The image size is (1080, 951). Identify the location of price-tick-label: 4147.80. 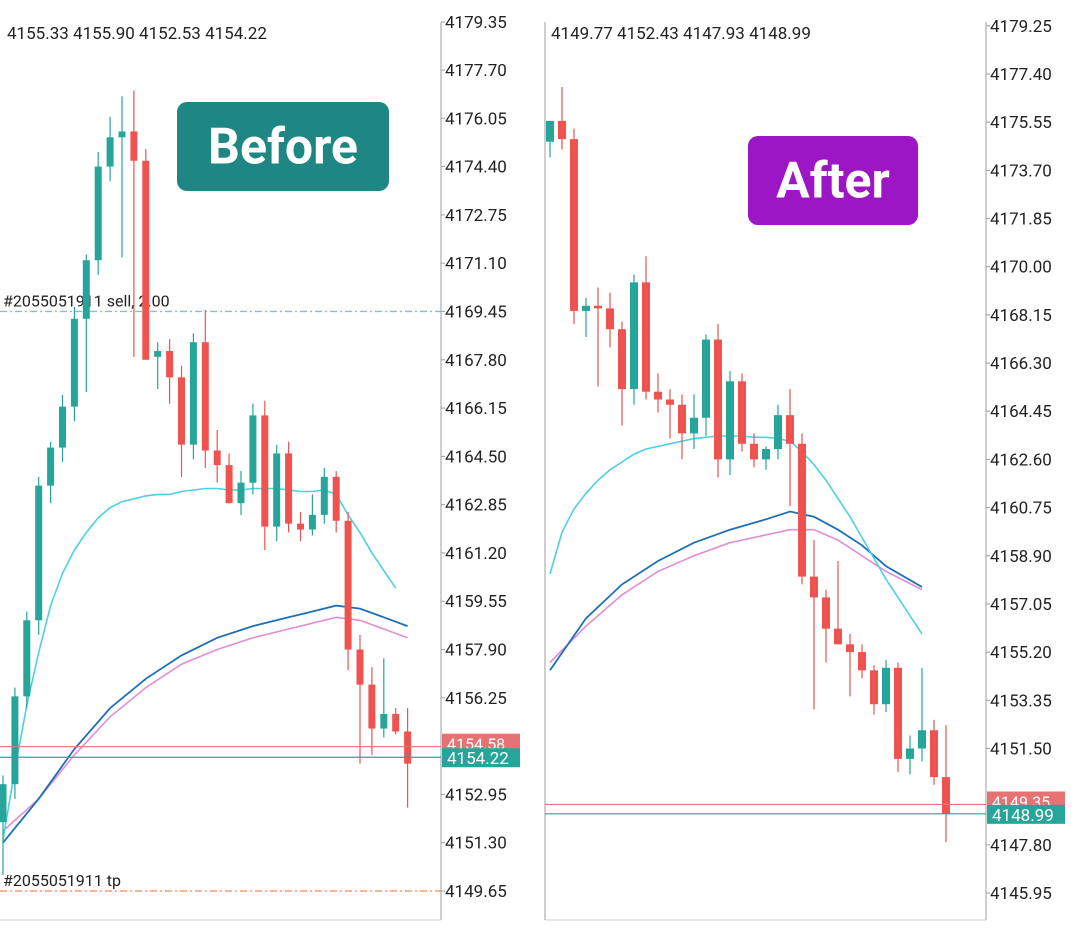
(1021, 846).